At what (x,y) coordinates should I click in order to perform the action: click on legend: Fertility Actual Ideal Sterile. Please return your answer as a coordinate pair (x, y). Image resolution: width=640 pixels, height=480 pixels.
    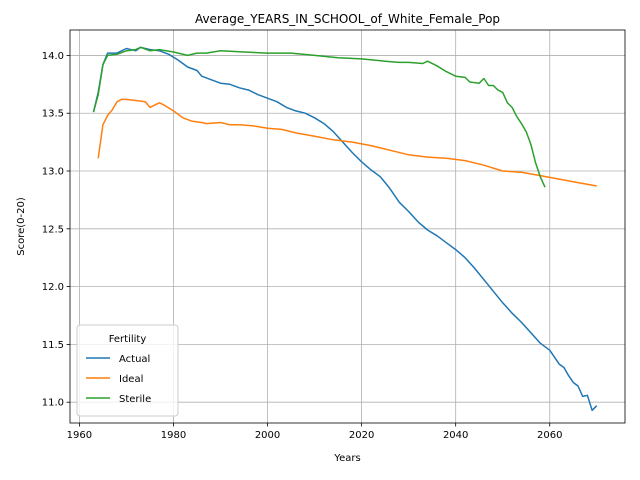
    Looking at the image, I should click on (127, 370).